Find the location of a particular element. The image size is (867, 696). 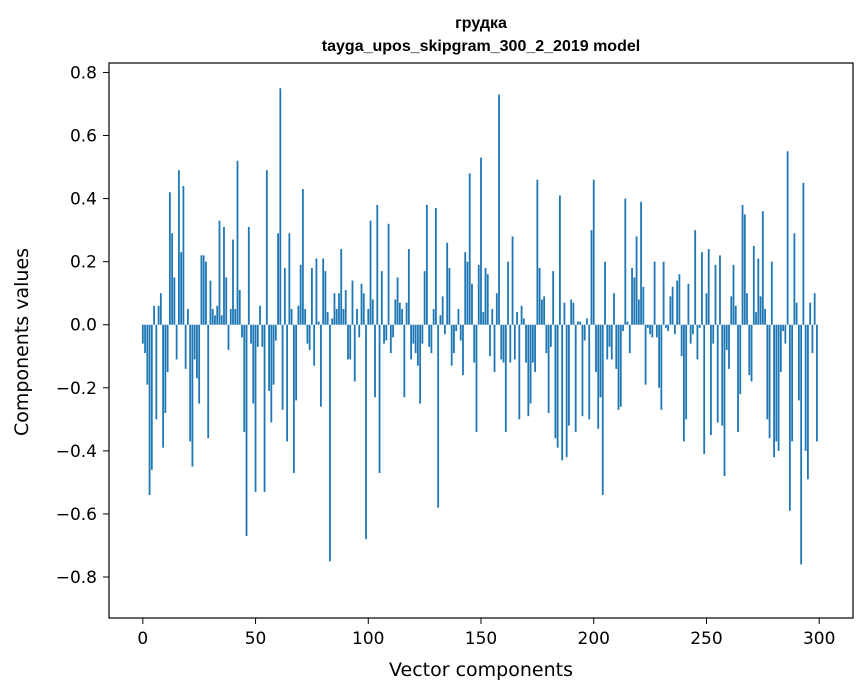

y-axis: −0.8 −0.6 −0.4 −0.2 0.0 0.2 0.4 0.6 0.8 is located at coordinates (82, 325).